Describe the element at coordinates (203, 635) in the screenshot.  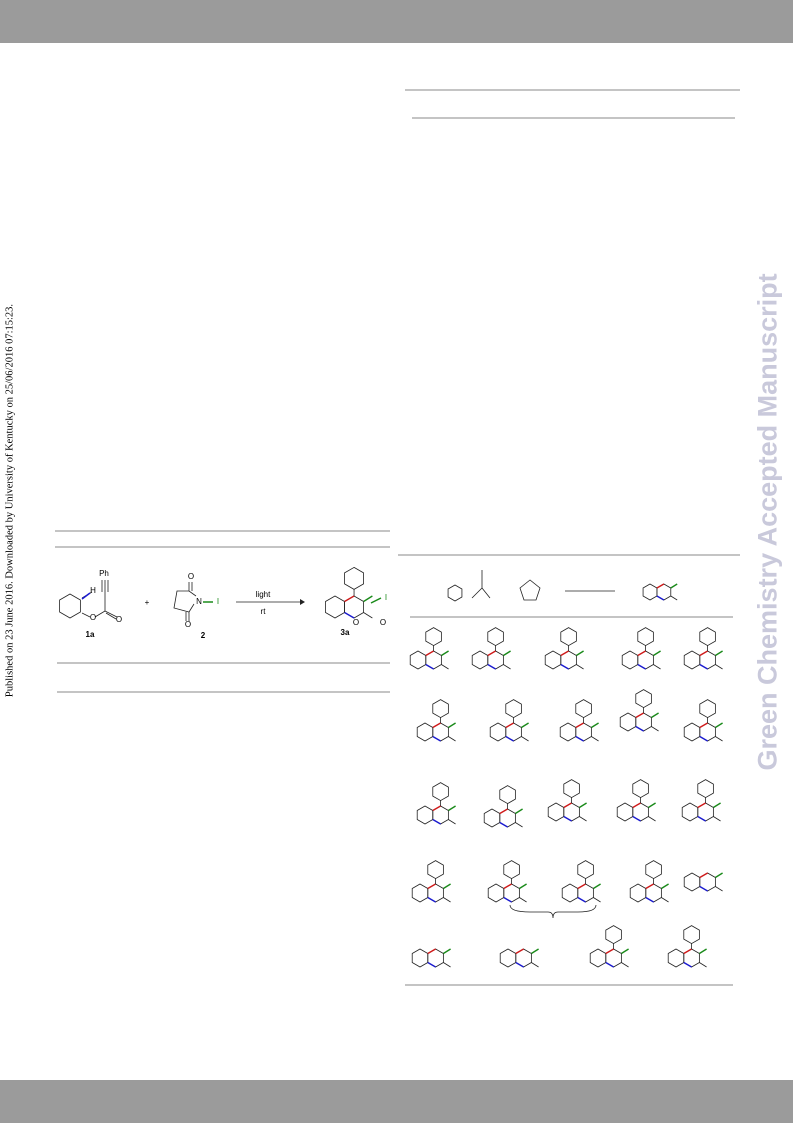
I see `compound-label: 2` at that location.